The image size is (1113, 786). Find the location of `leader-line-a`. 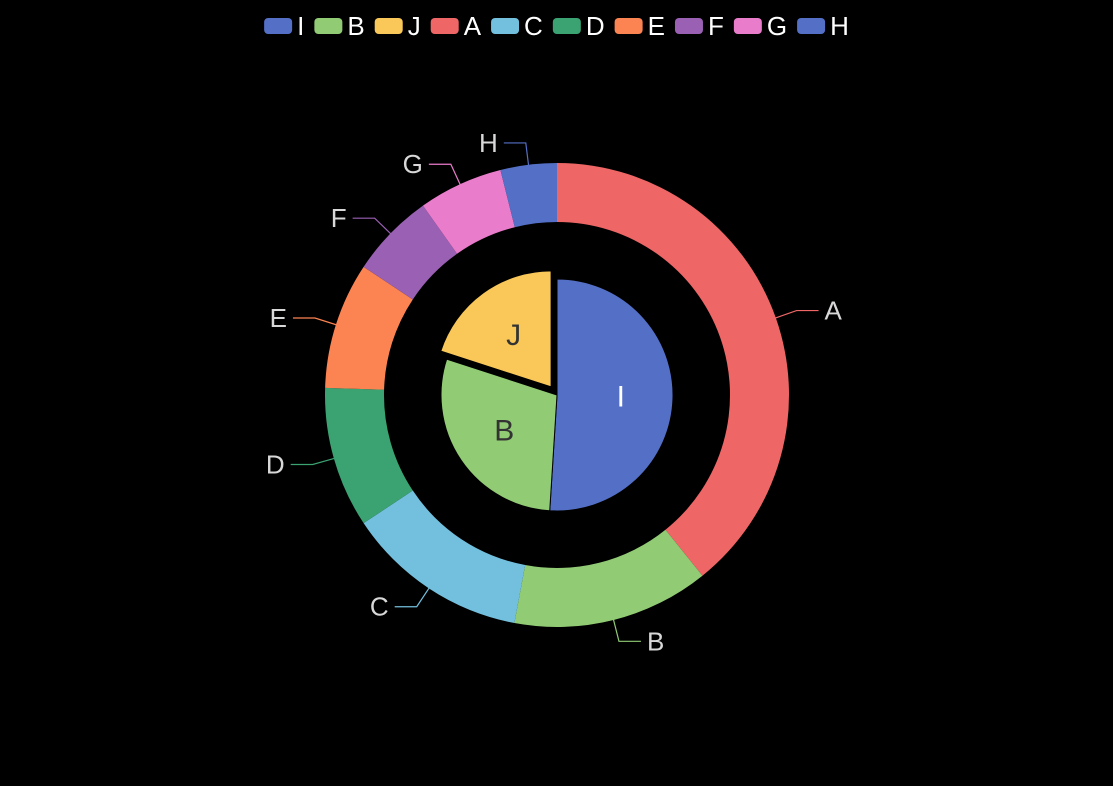

leader-line-a is located at coordinates (795, 314).